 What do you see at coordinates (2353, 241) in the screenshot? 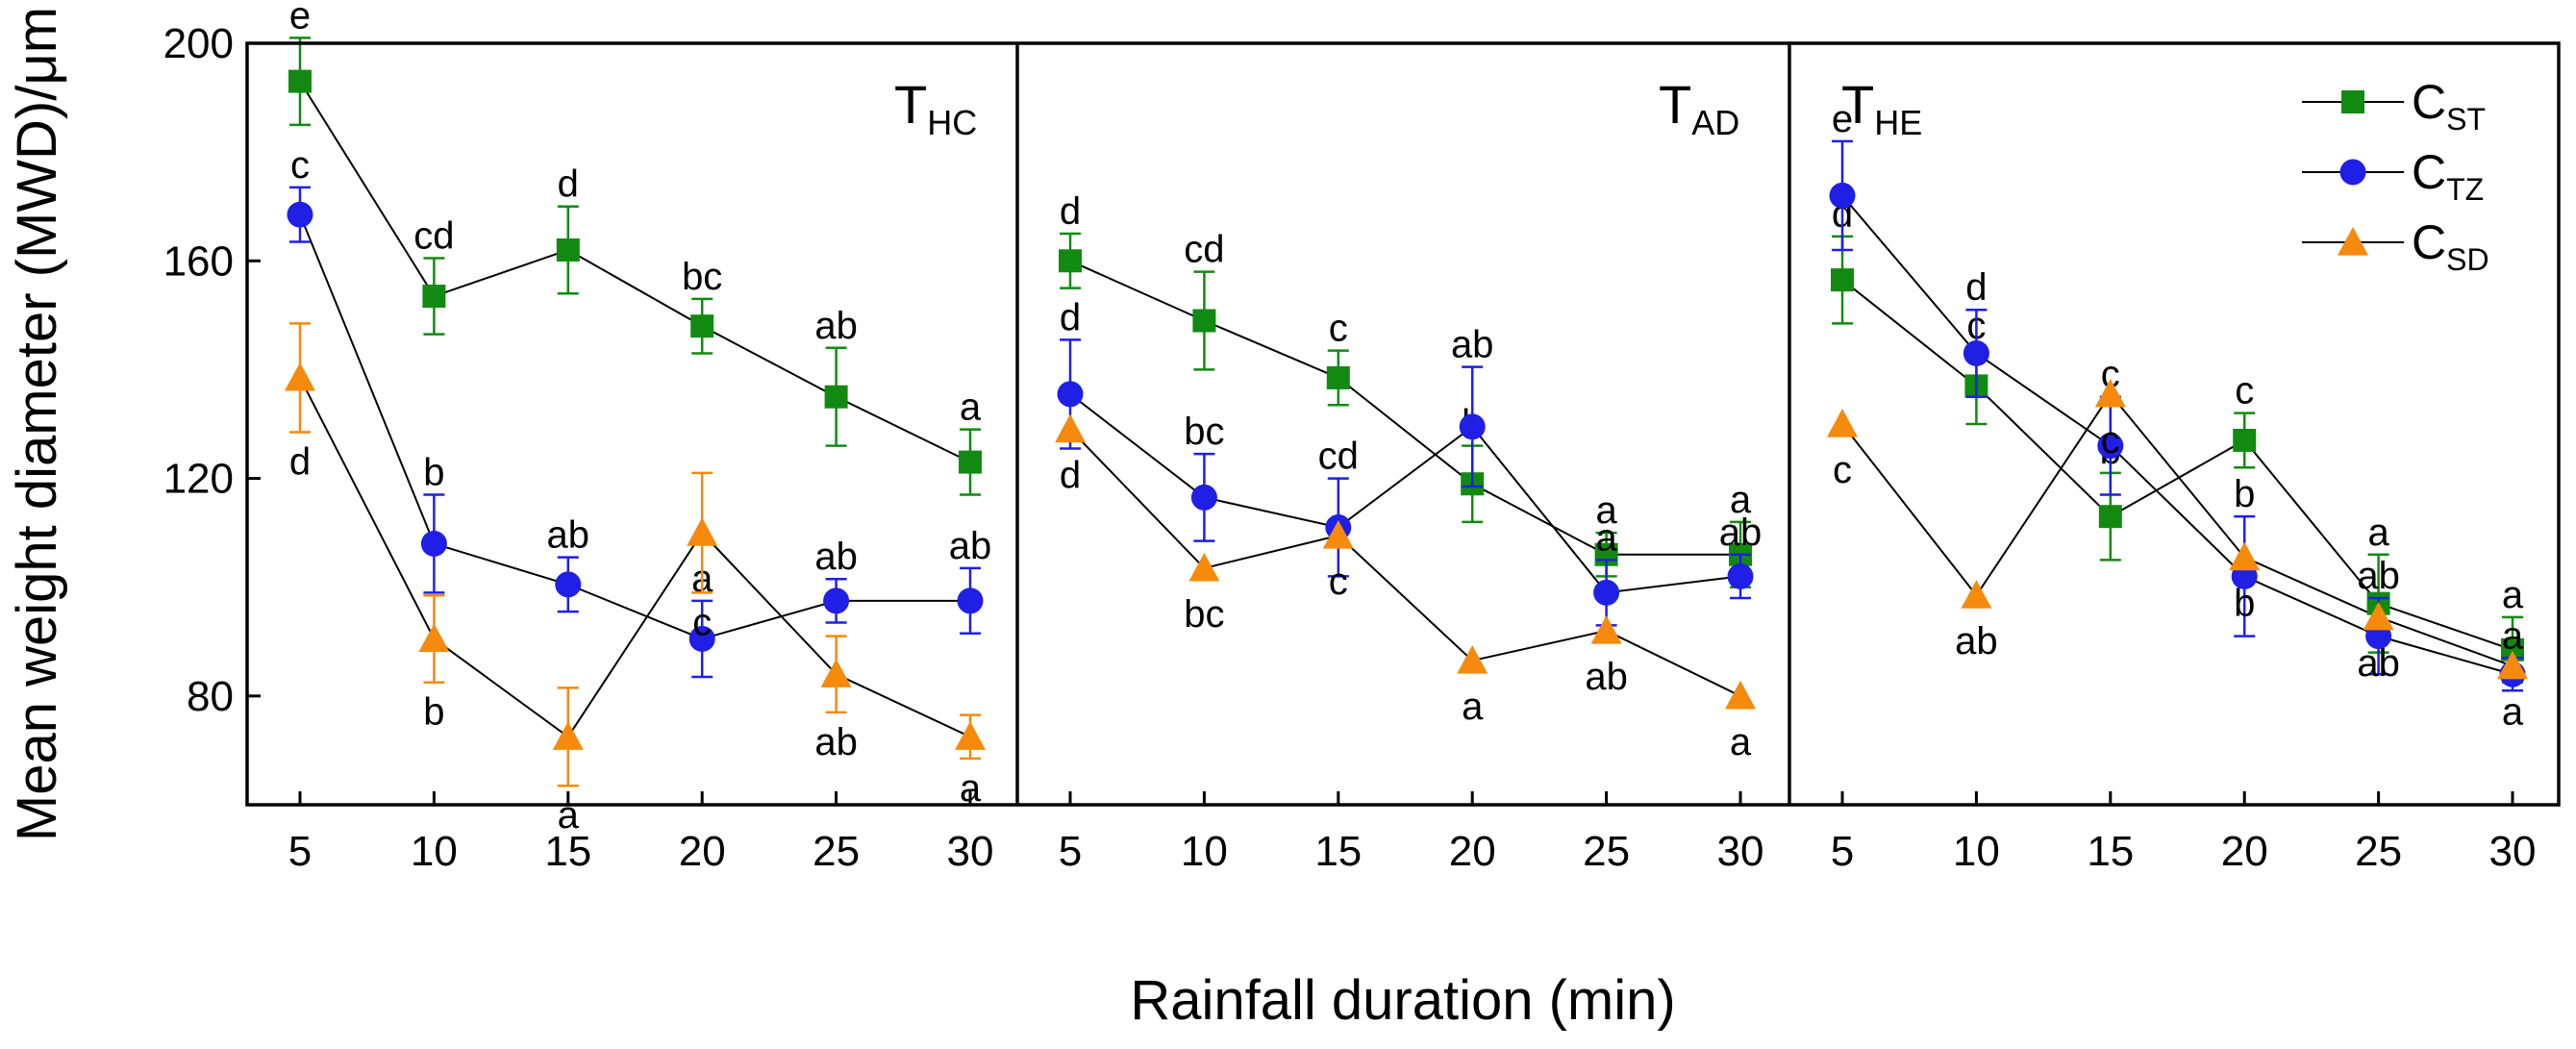
I see `legend-marker-sd` at bounding box center [2353, 241].